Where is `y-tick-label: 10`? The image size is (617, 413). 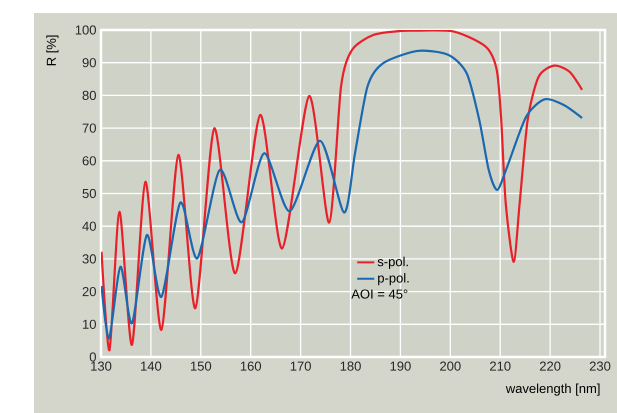 y-tick-label: 10 is located at coordinates (89, 324).